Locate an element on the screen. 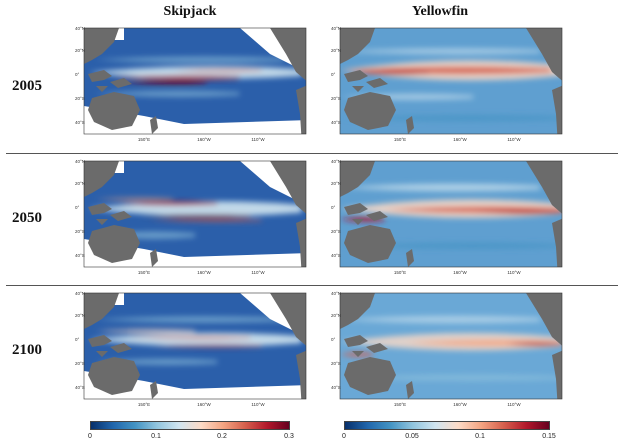  colorbar-tick: 0 is located at coordinates (90, 436).